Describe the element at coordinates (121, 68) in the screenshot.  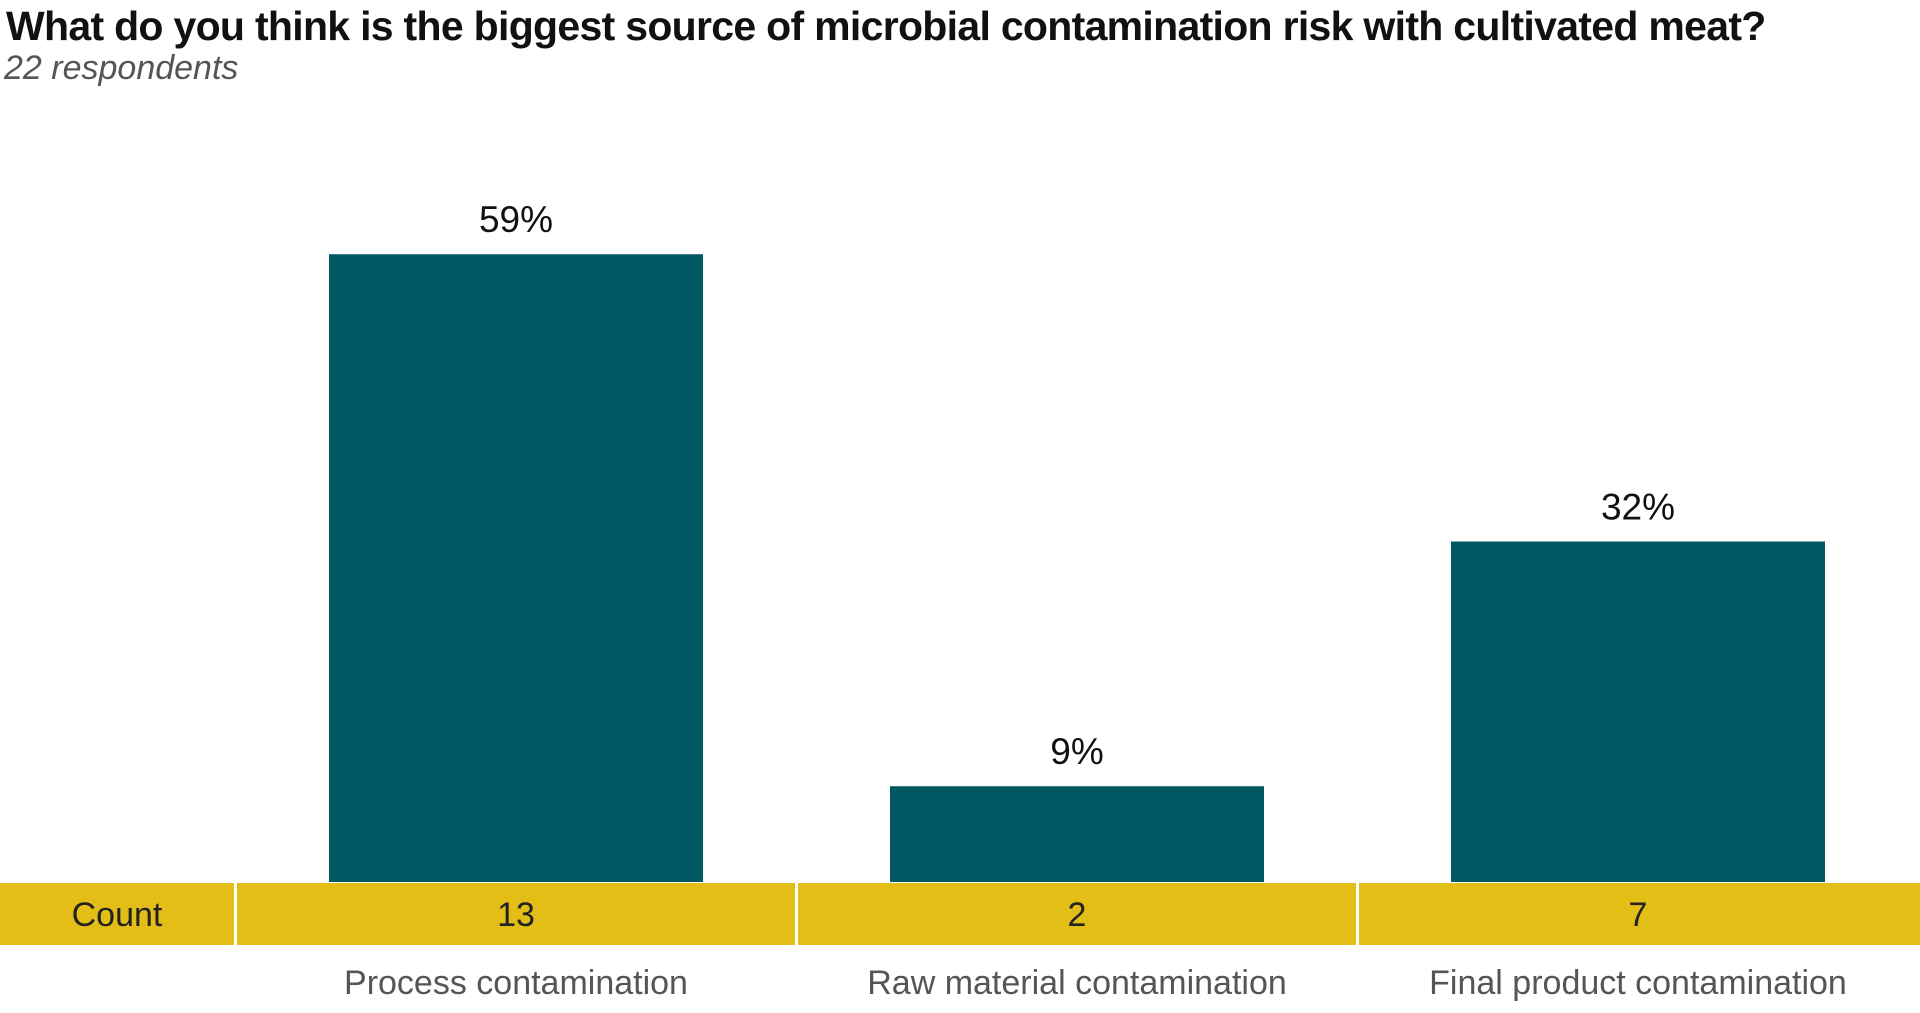
I see `chart-subtitle: 22 respondents` at that location.